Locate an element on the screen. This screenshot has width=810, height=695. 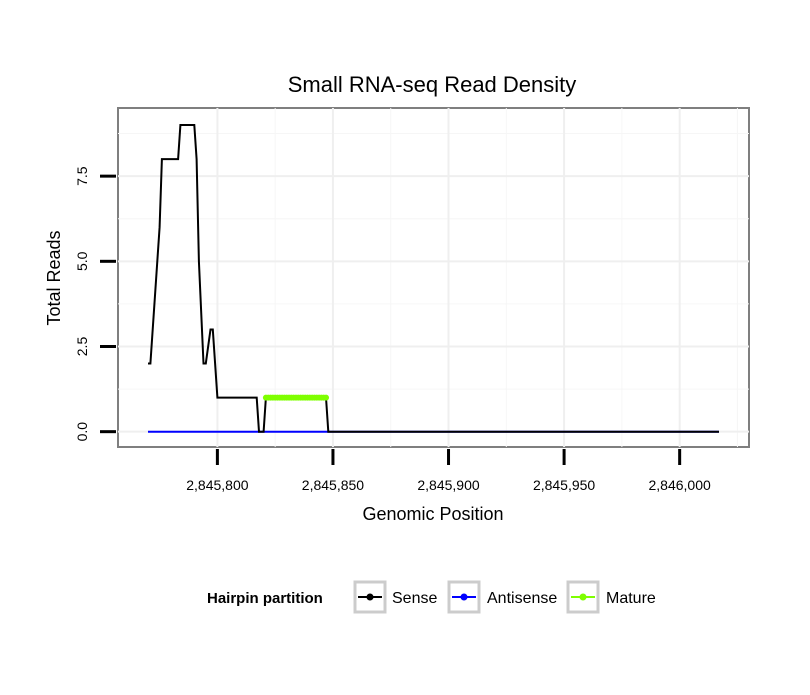
legend-title: Hairpin partition is located at coordinates (265, 598).